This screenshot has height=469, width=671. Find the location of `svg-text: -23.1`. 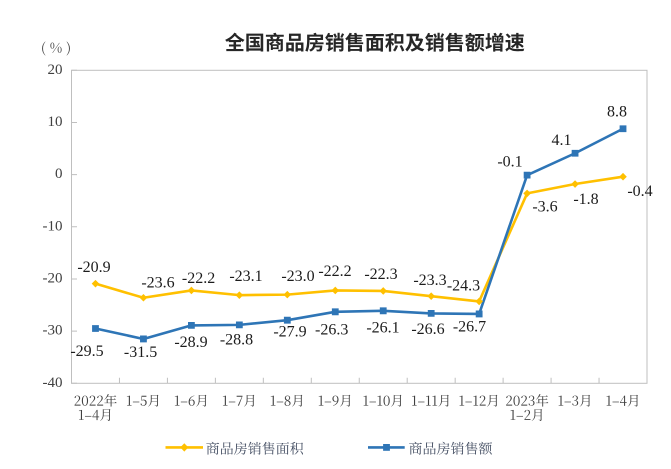

svg-text: -23.1 is located at coordinates (245, 276).